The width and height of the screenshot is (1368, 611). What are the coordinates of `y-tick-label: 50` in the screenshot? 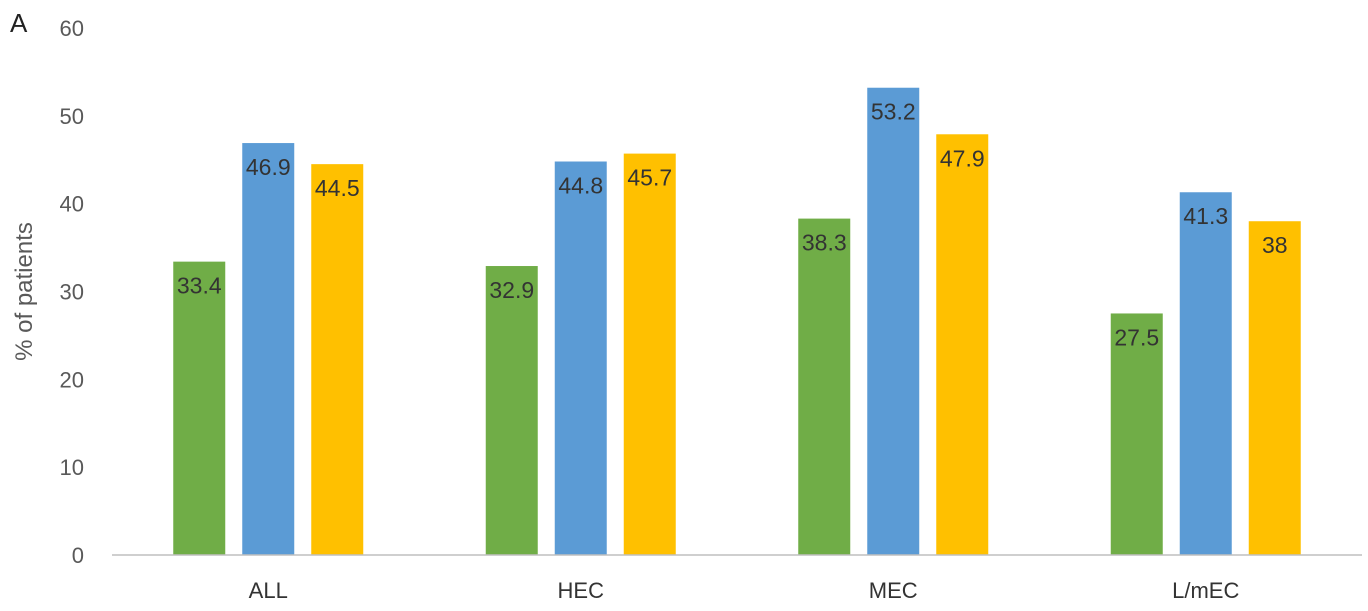 It's located at (72, 116).